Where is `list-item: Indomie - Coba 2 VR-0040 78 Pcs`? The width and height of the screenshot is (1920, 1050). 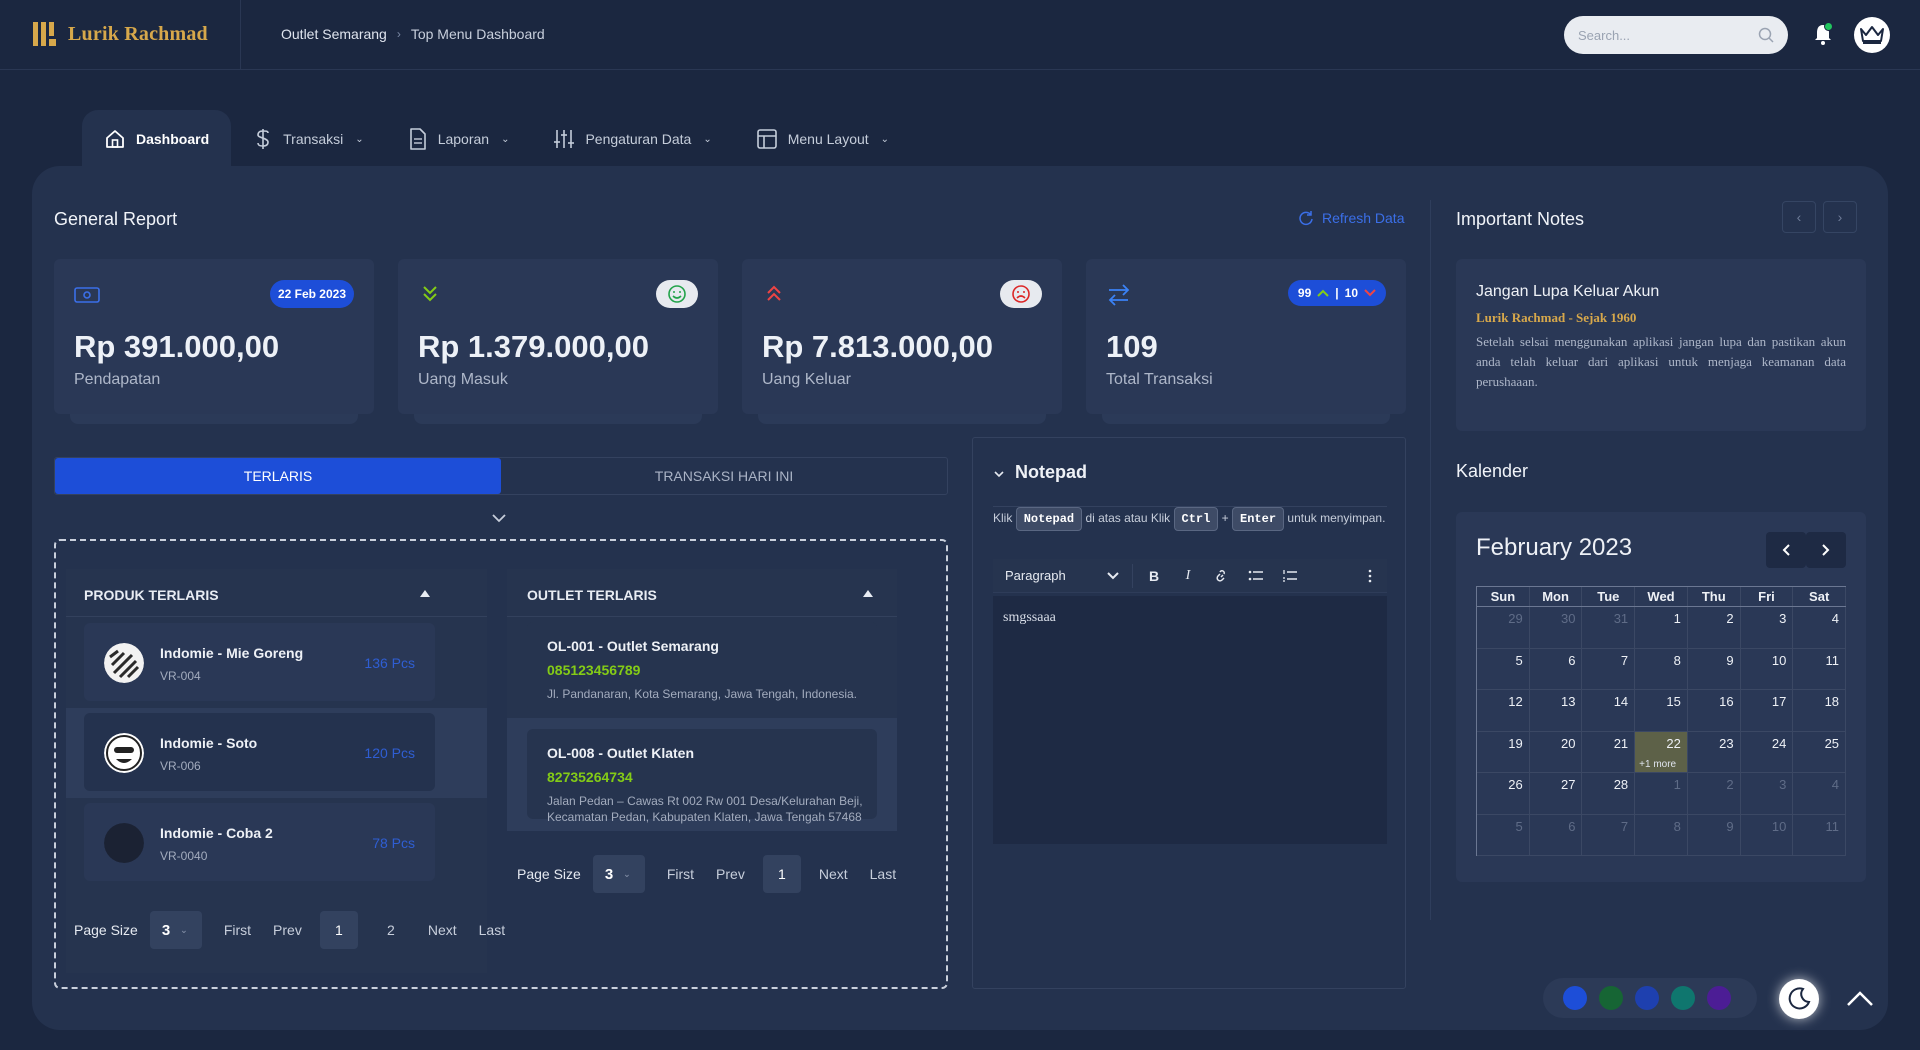
list-item: Indomie - Coba 2 VR-0040 78 Pcs is located at coordinates (259, 842).